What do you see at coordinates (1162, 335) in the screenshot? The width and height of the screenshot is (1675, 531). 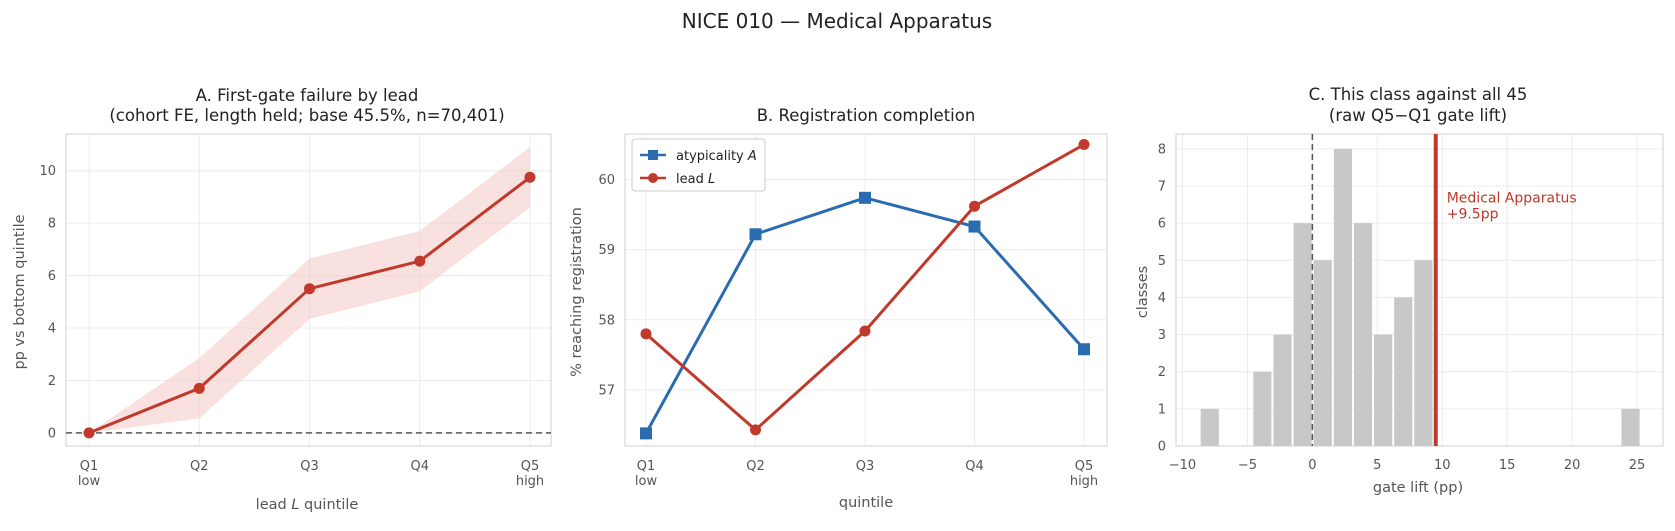 I see `y-tick-label: 3` at bounding box center [1162, 335].